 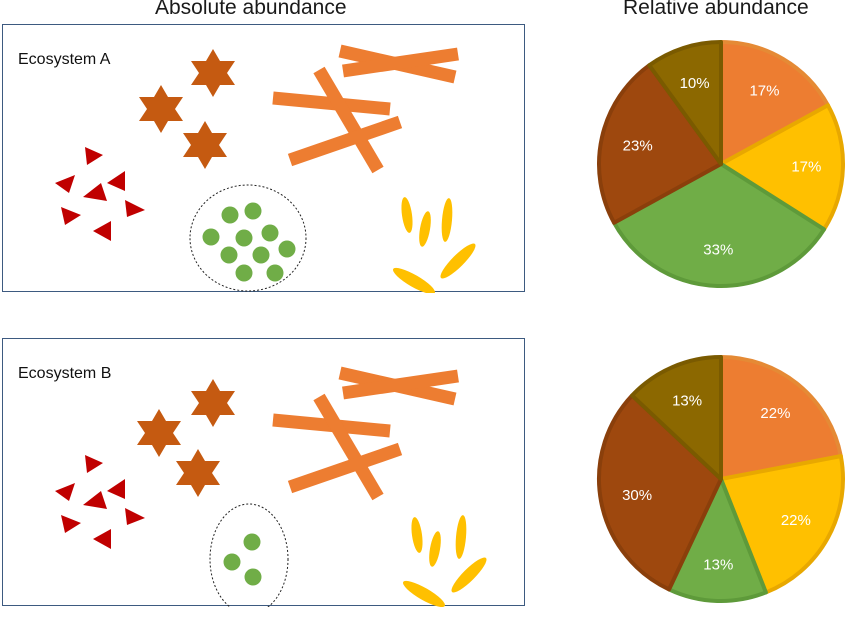 What do you see at coordinates (660, 492) in the screenshot?
I see `pie-b-slice-brown` at bounding box center [660, 492].